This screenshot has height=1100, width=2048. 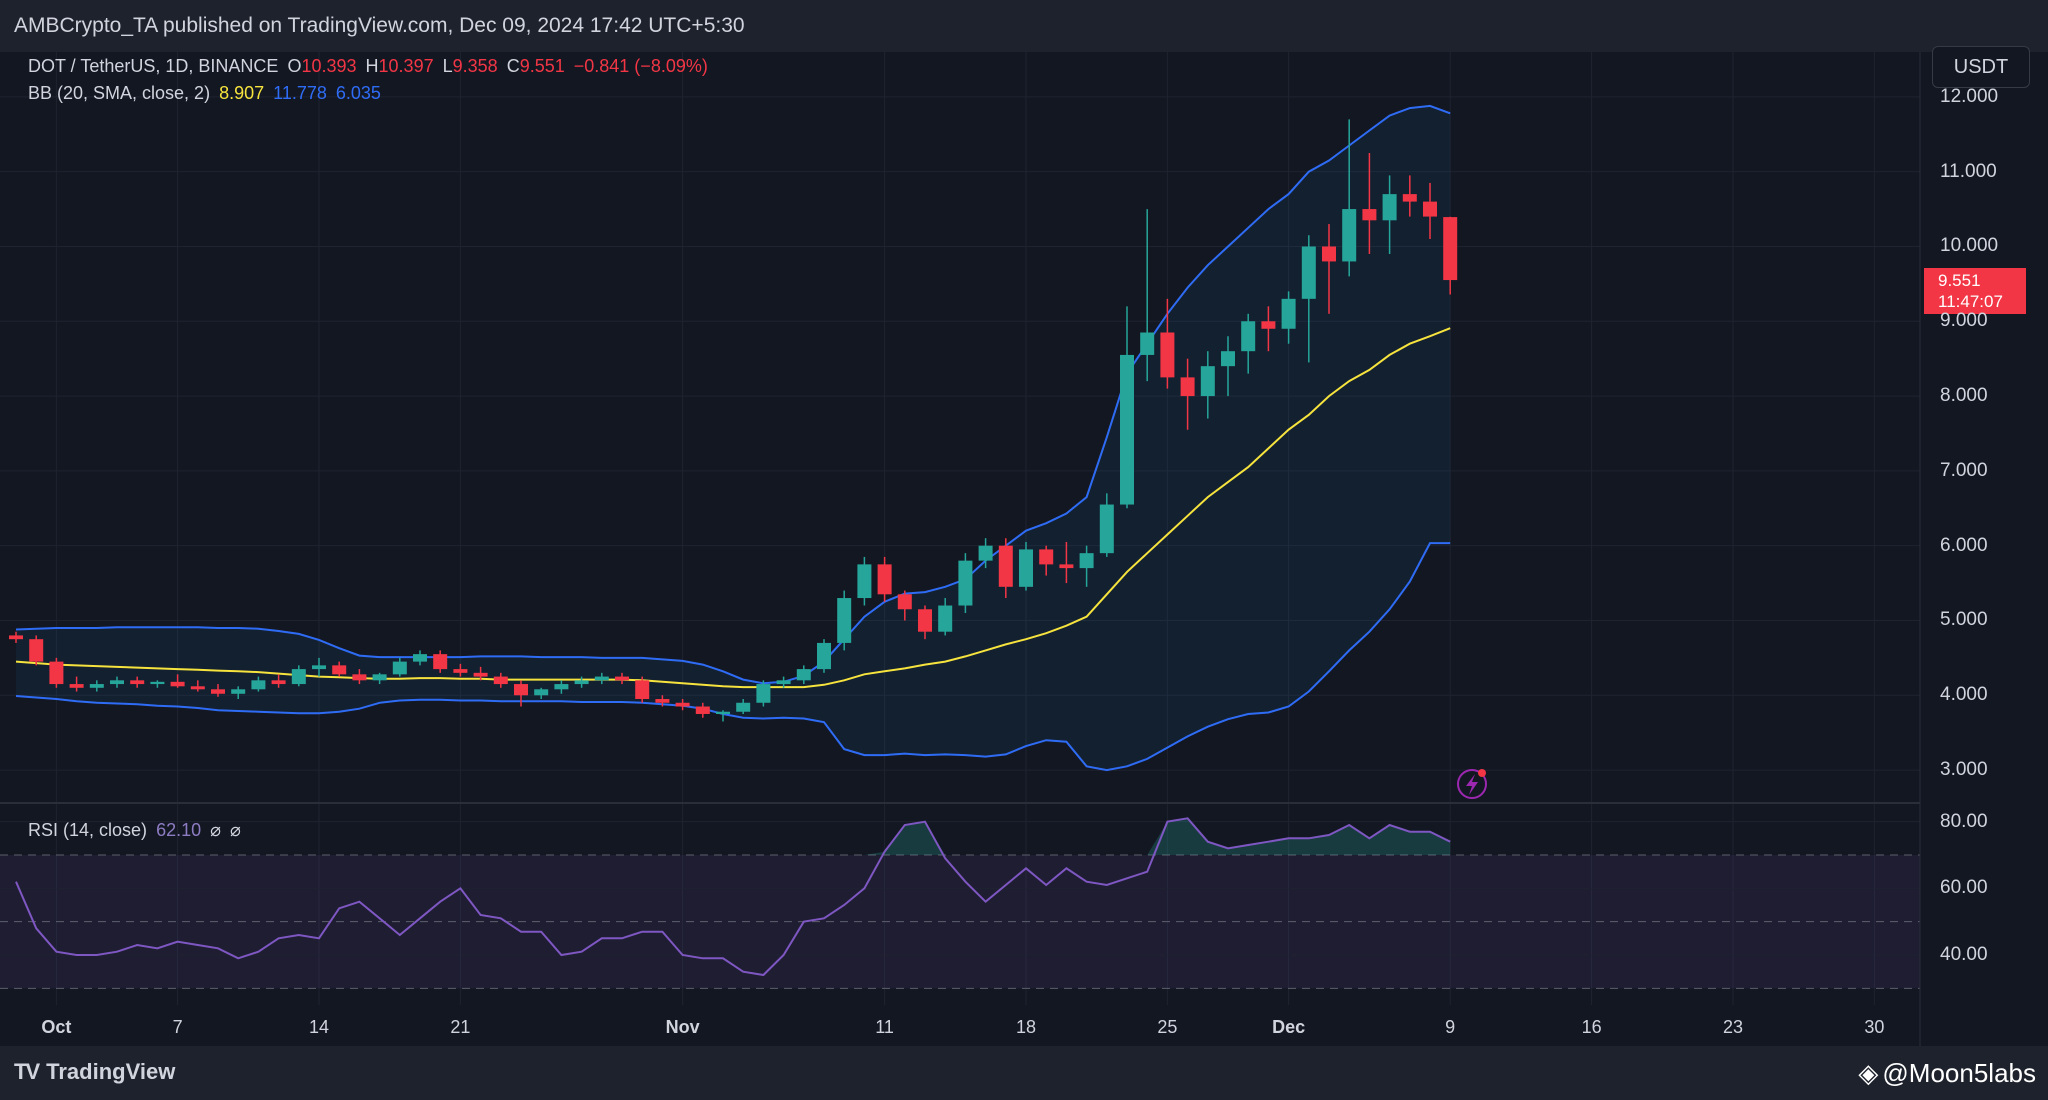 What do you see at coordinates (1959, 280) in the screenshot?
I see `last-price: 9.551` at bounding box center [1959, 280].